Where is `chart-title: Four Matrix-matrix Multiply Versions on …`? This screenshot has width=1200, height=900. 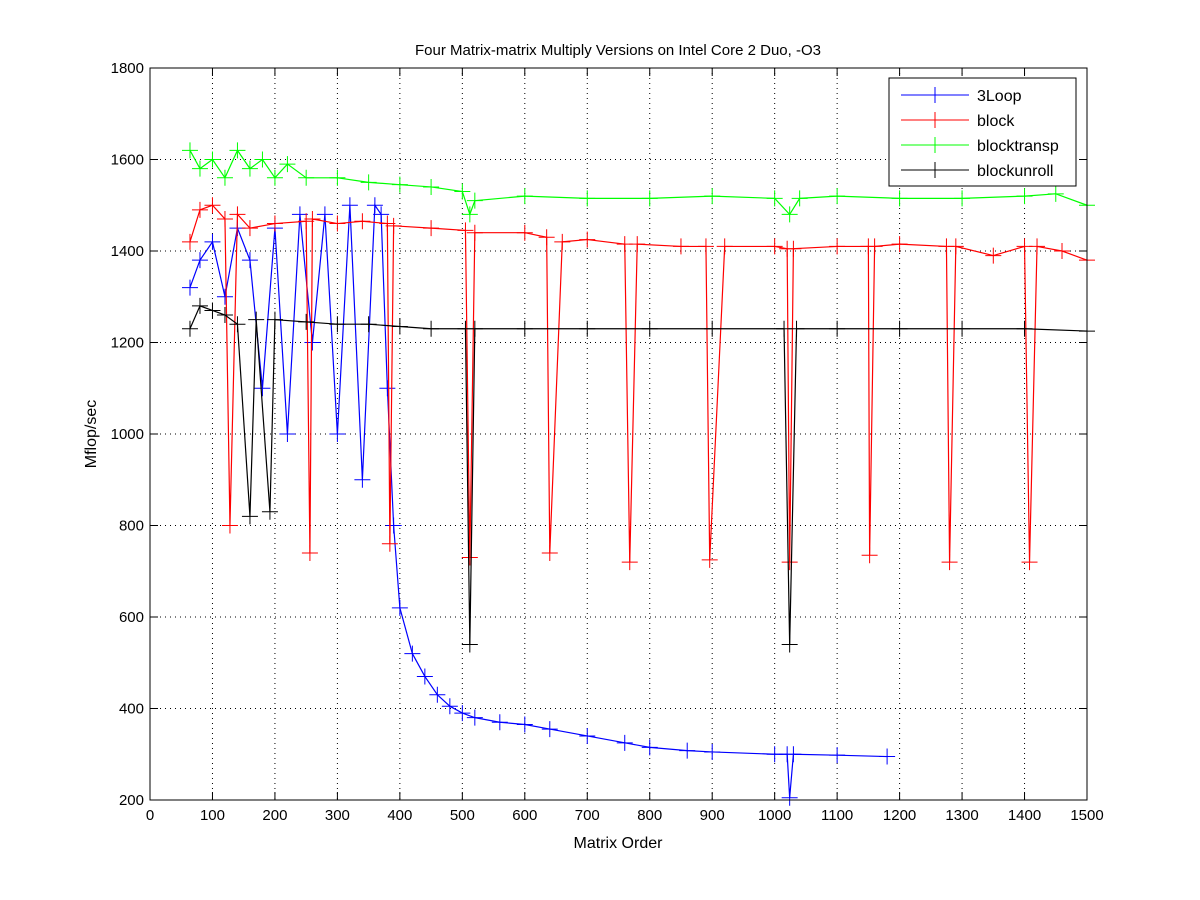 chart-title: Four Matrix-matrix Multiply Versions on … is located at coordinates (618, 50).